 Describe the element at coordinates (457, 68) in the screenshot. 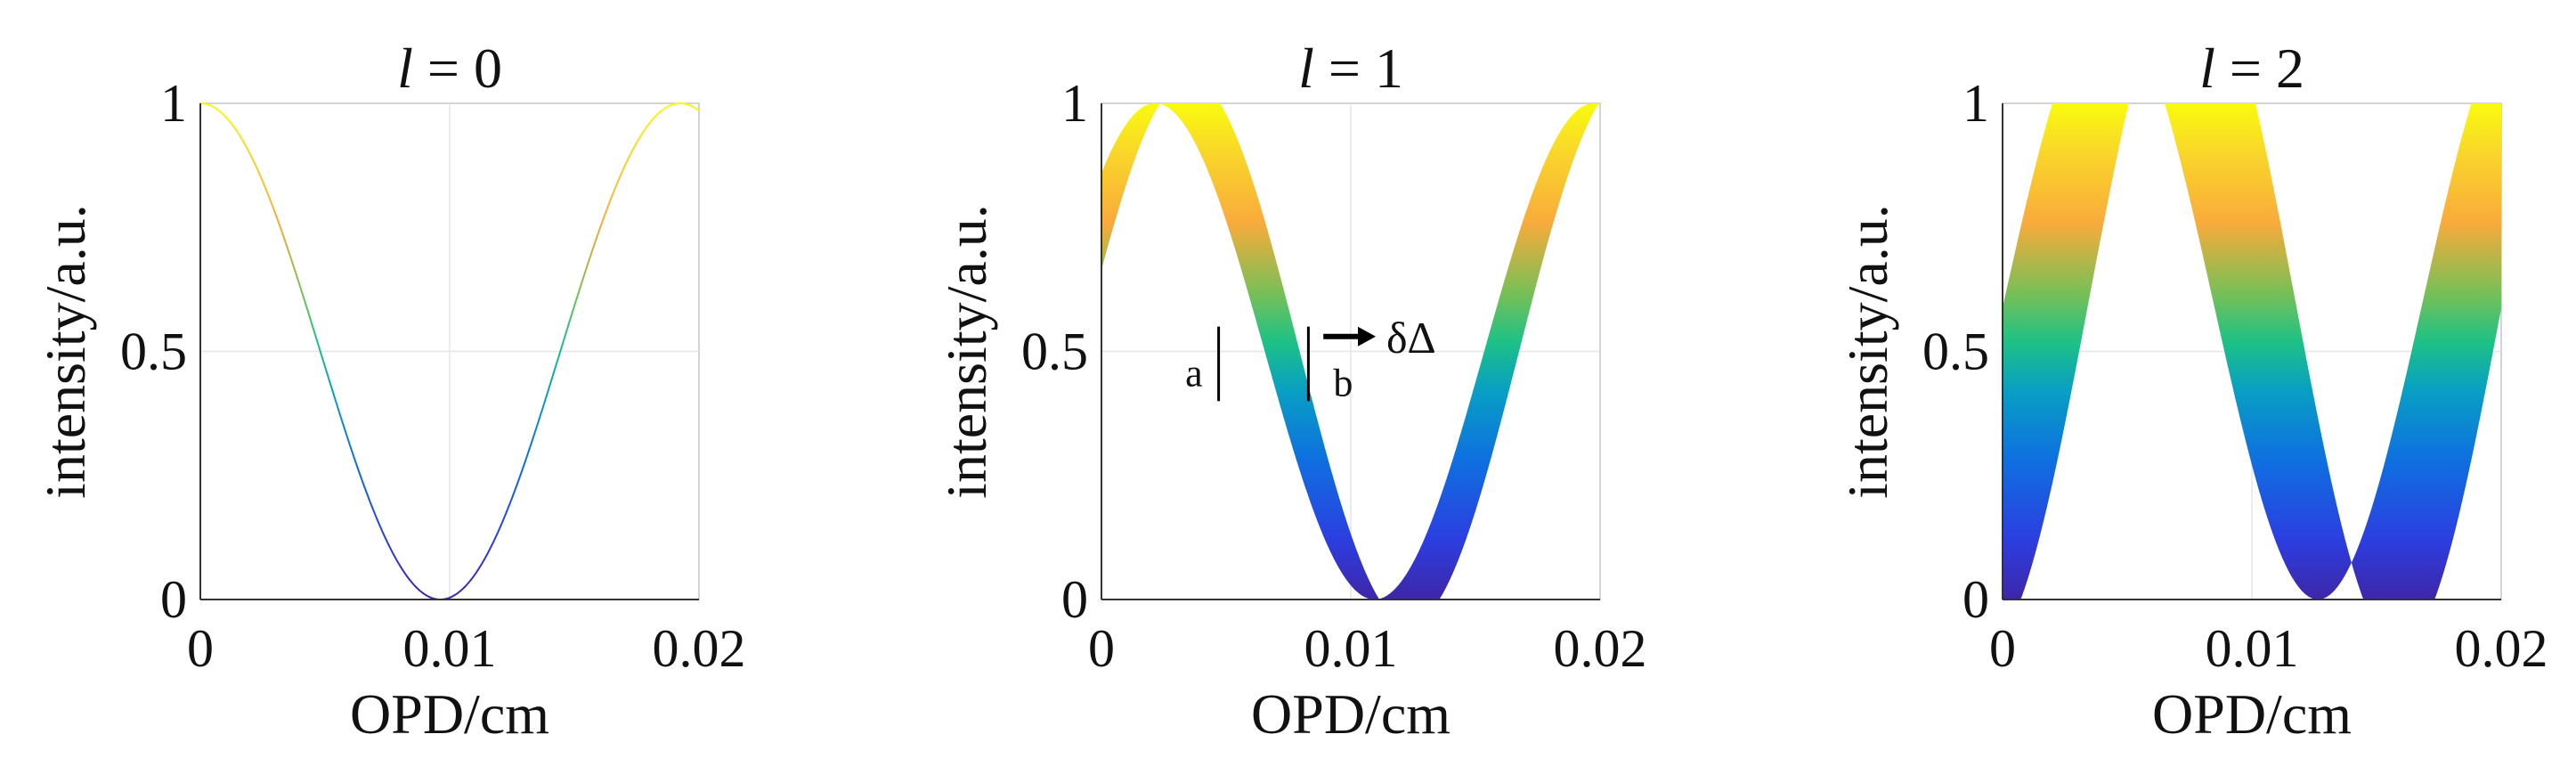

I see `title-value: = 0` at that location.